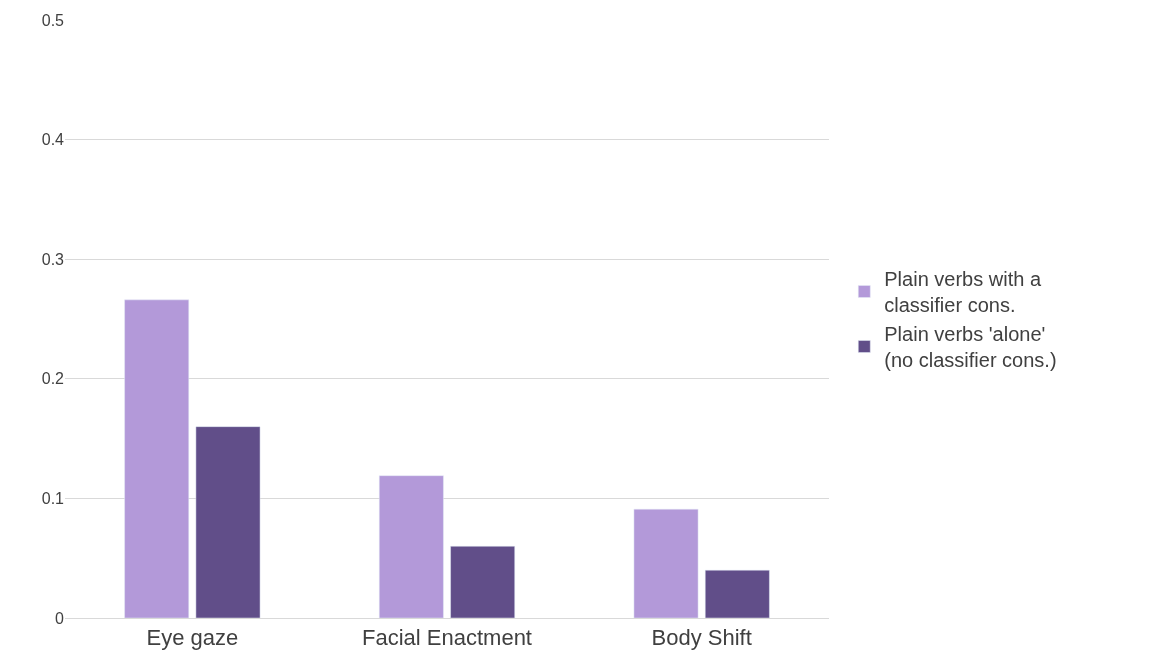  What do you see at coordinates (53, 20) in the screenshot?
I see `y-tick-label: 0.5` at bounding box center [53, 20].